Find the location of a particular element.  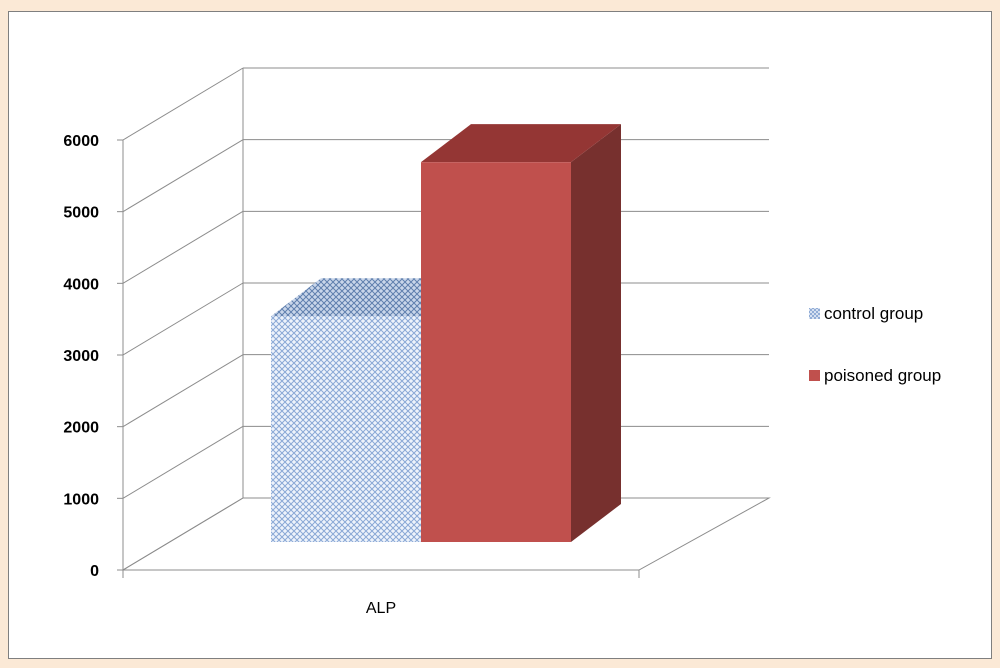

bar-control-group is located at coordinates (346, 429).